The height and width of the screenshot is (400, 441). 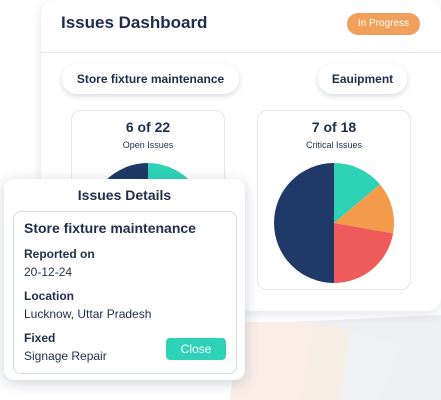 I want to click on pie-slice-red, so click(x=364, y=253).